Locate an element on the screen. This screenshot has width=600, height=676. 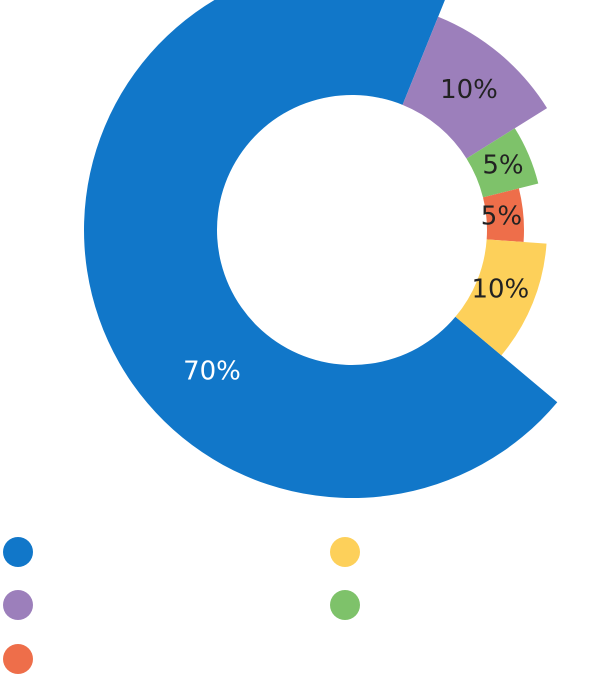
slice-label-0: 70% is located at coordinates (212, 372).